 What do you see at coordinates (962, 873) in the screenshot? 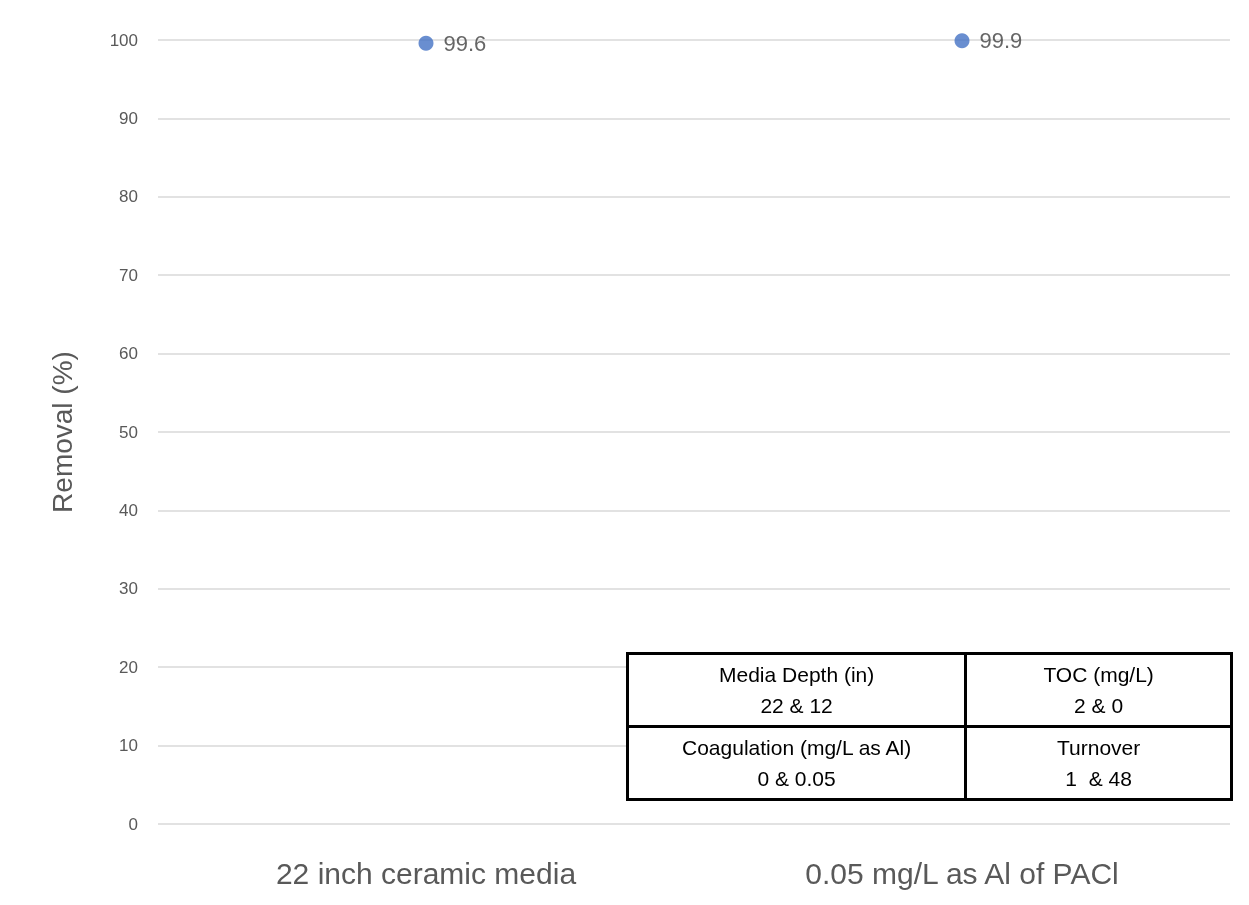
I see `x-tick-label: 0.05 mg/L as Al of PACl` at bounding box center [962, 873].